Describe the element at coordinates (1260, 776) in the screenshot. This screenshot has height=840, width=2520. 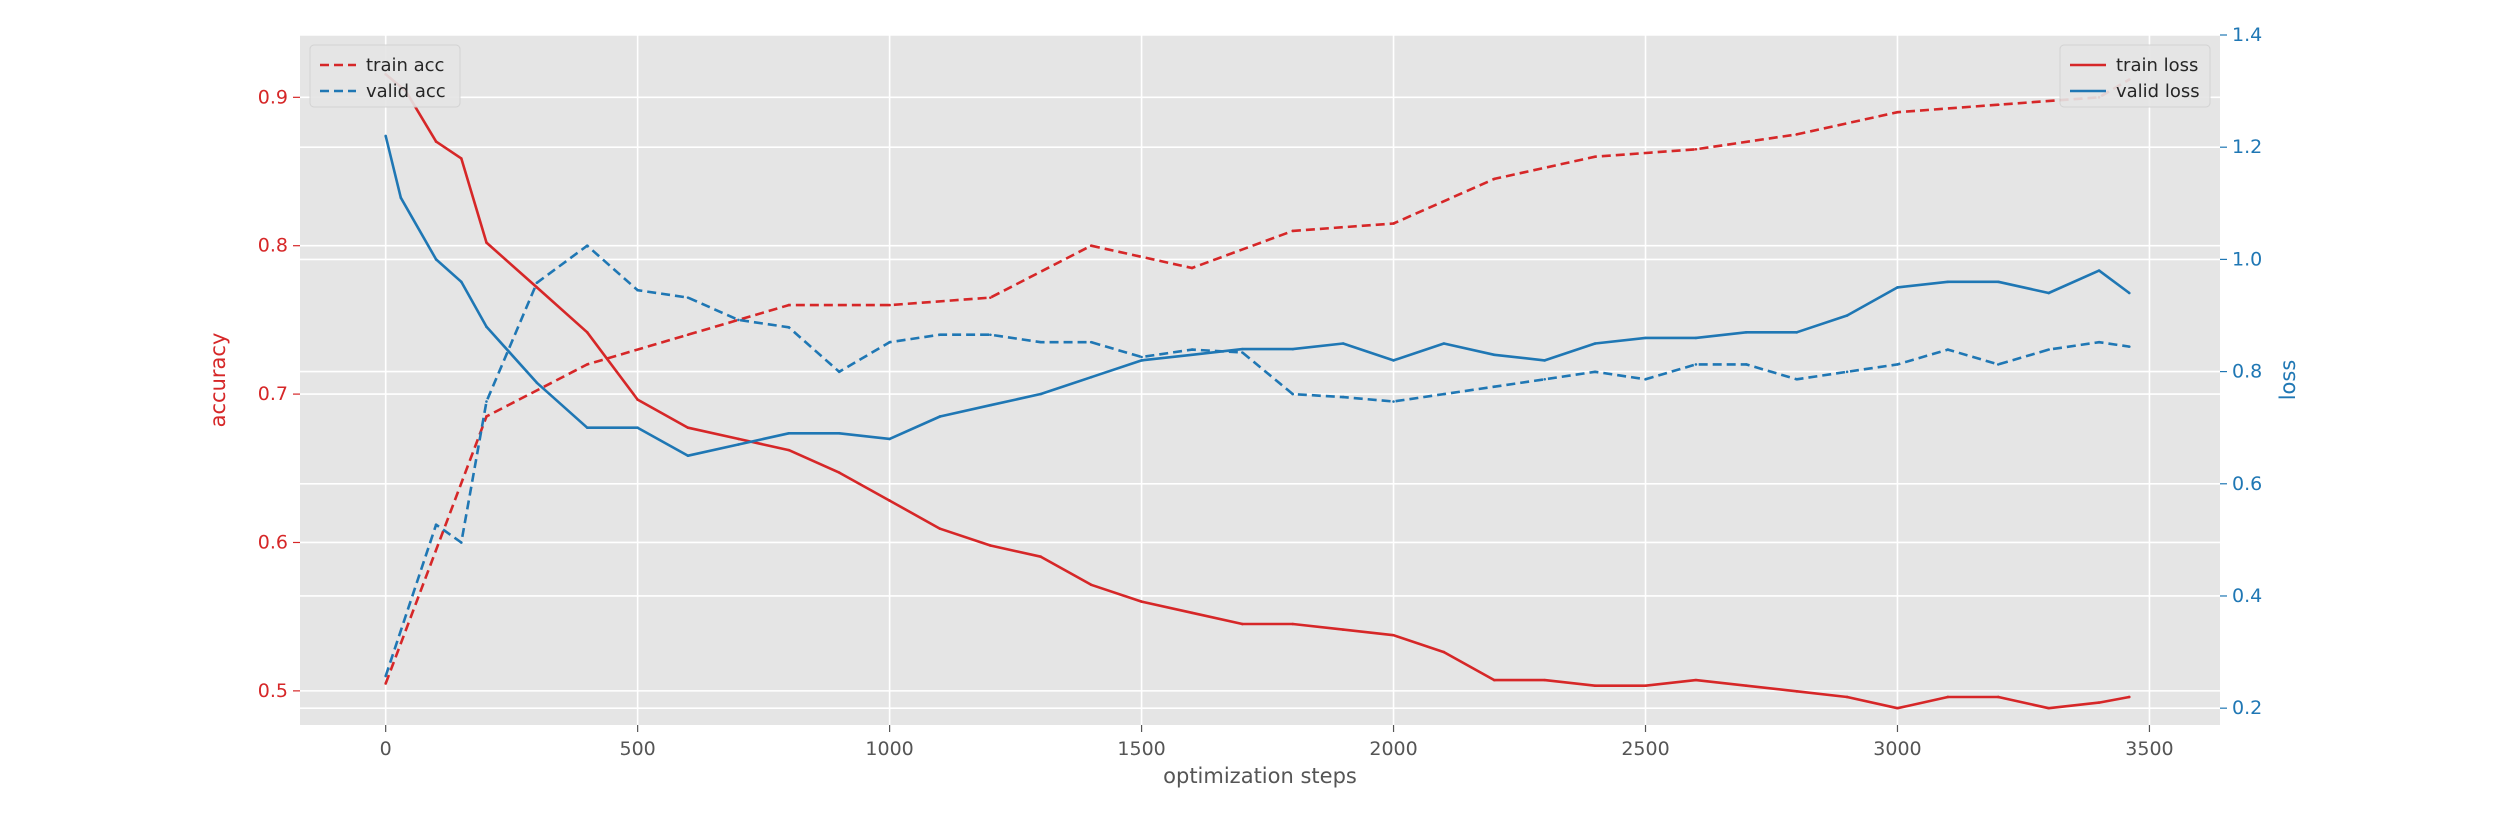
I see `x-axis-label: optimization steps` at that location.